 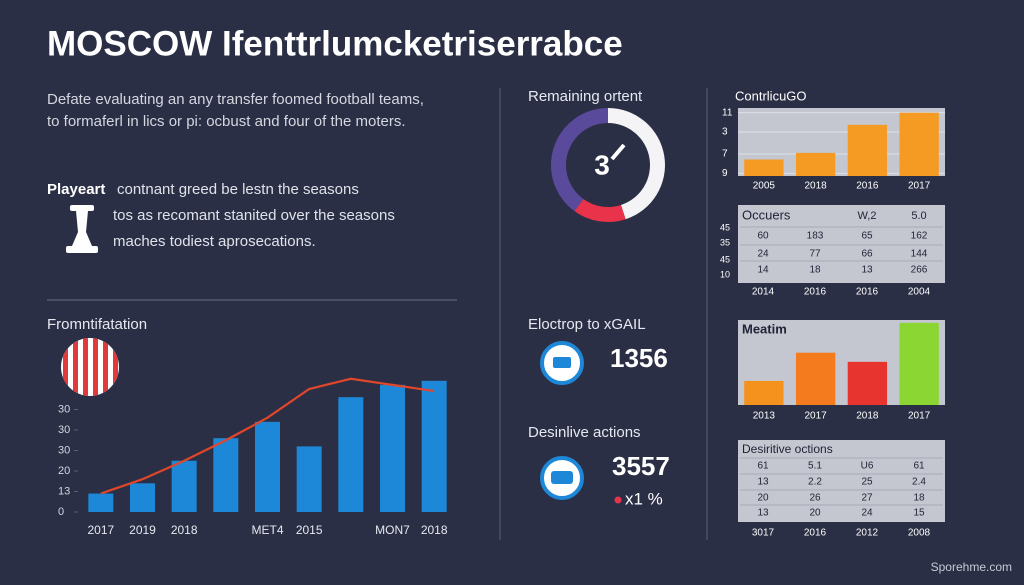 What do you see at coordinates (919, 270) in the screenshot?
I see `table-cell: 266` at bounding box center [919, 270].